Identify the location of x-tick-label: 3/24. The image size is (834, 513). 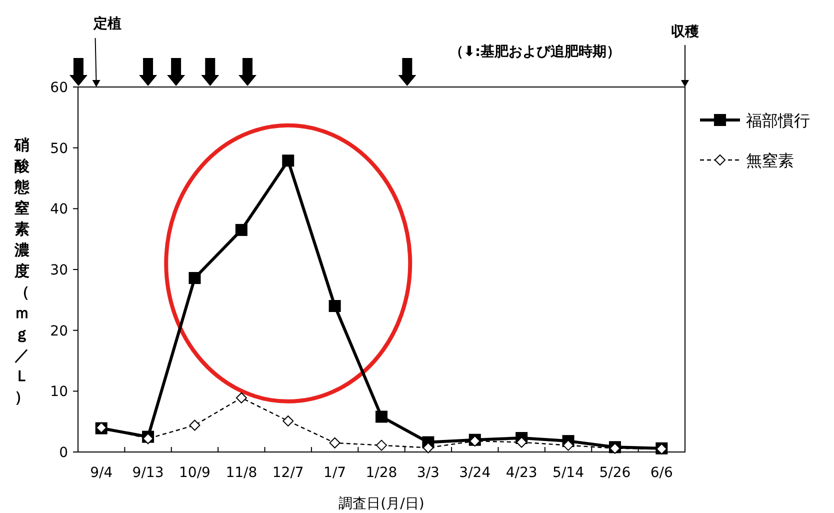
(475, 473).